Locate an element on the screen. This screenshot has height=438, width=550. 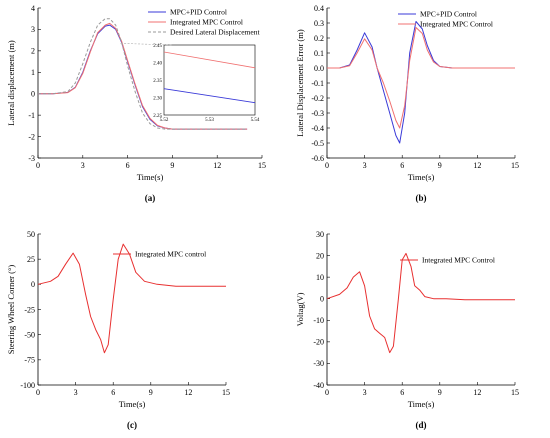
y-tick-label: 0.1 is located at coordinates (319, 53).